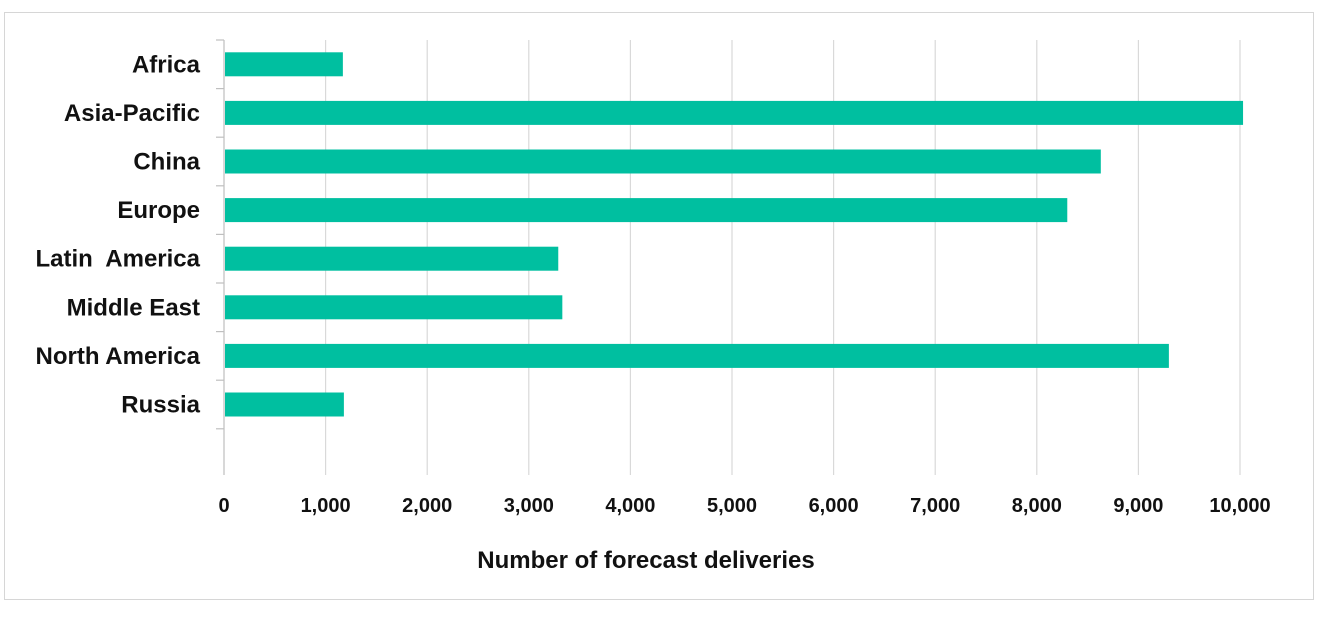 The height and width of the screenshot is (617, 1320). I want to click on x-tick-label: 5,000, so click(732, 506).